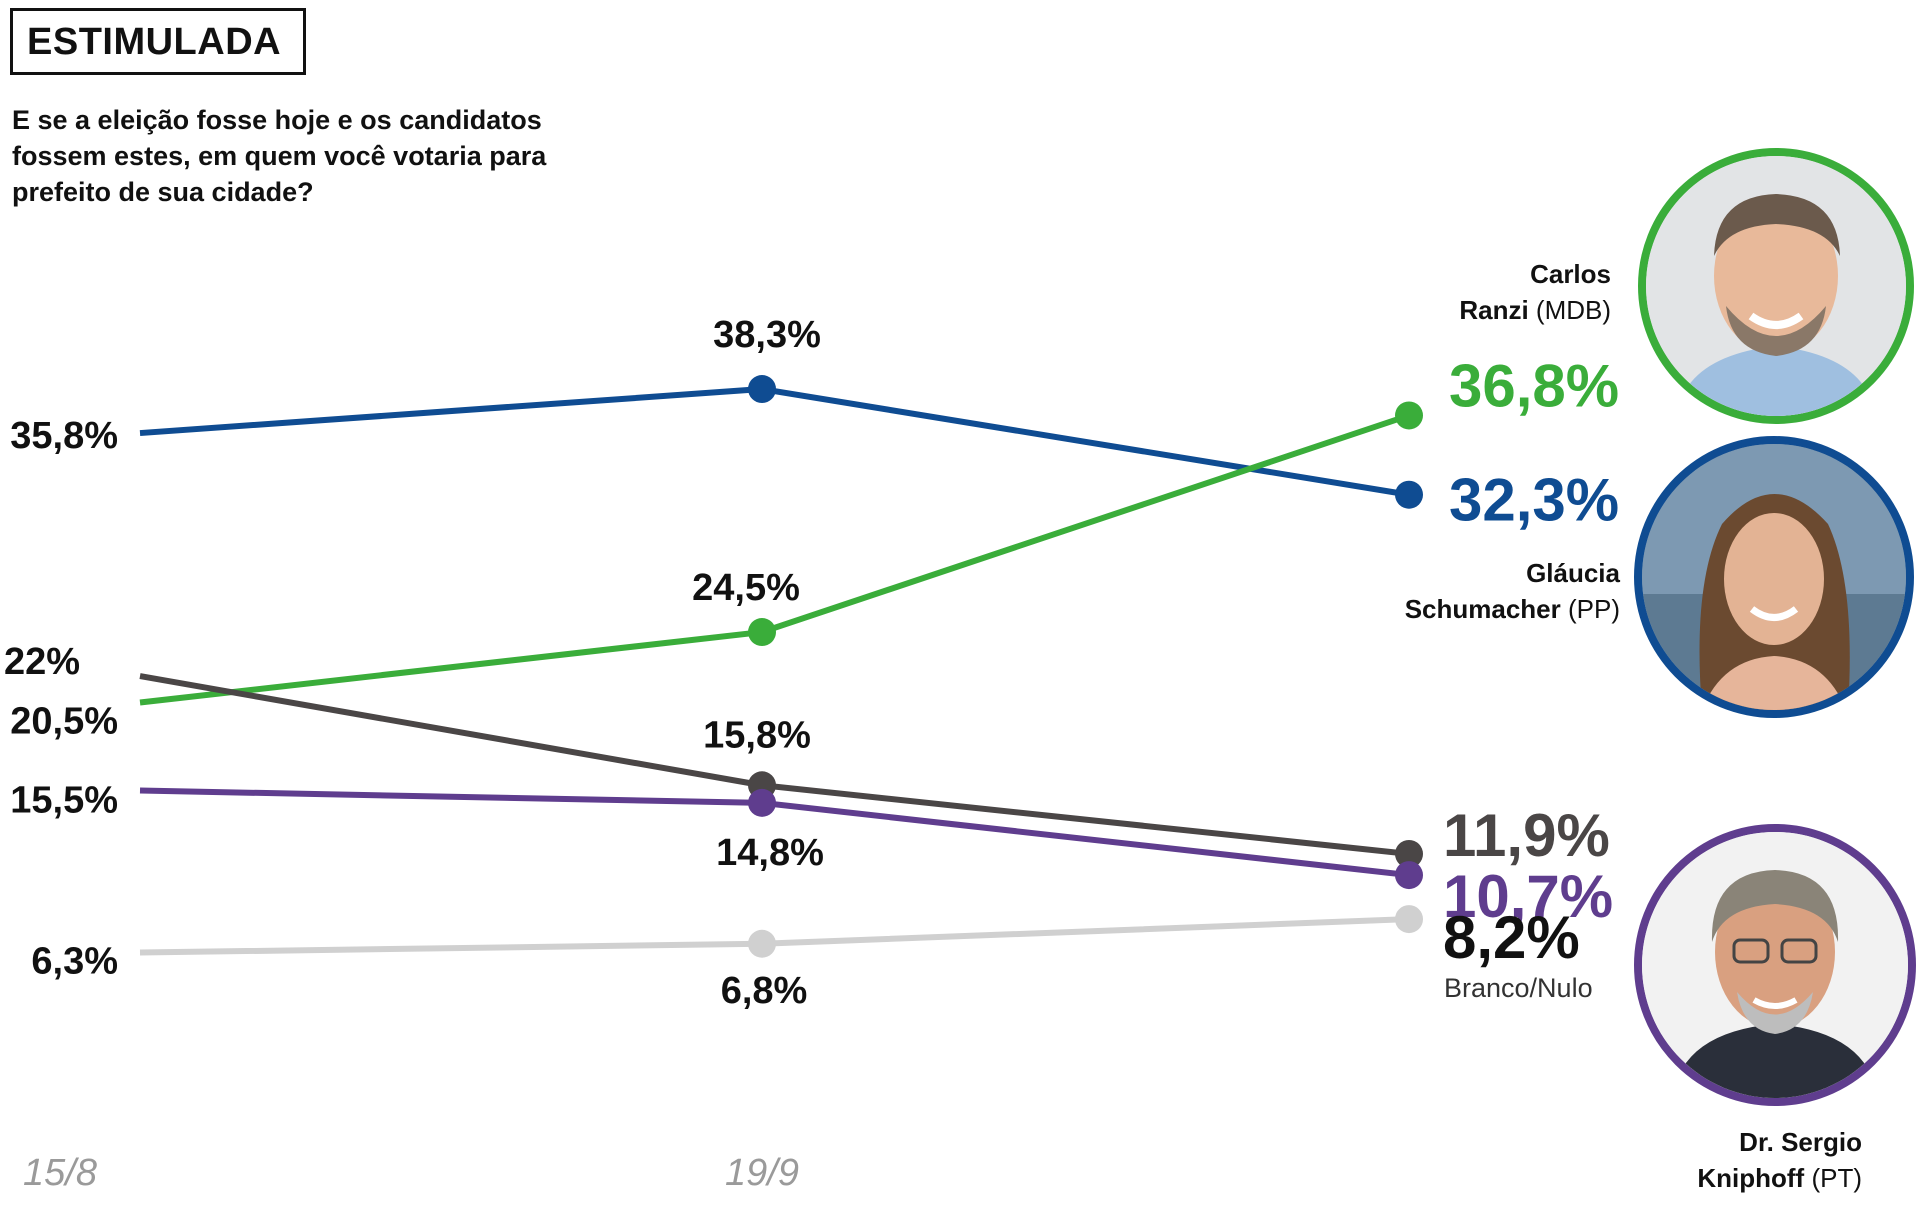 Image resolution: width=1920 pixels, height=1231 pixels. Describe the element at coordinates (1774, 577) in the screenshot. I see `glaucia-photo` at that location.